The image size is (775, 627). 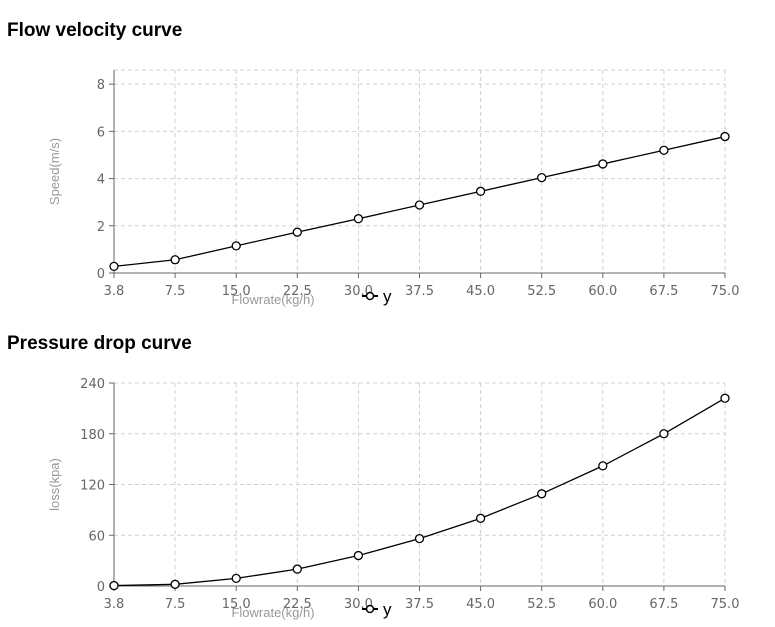 What do you see at coordinates (92, 486) in the screenshot?
I see `y-tick-label: 120` at bounding box center [92, 486].